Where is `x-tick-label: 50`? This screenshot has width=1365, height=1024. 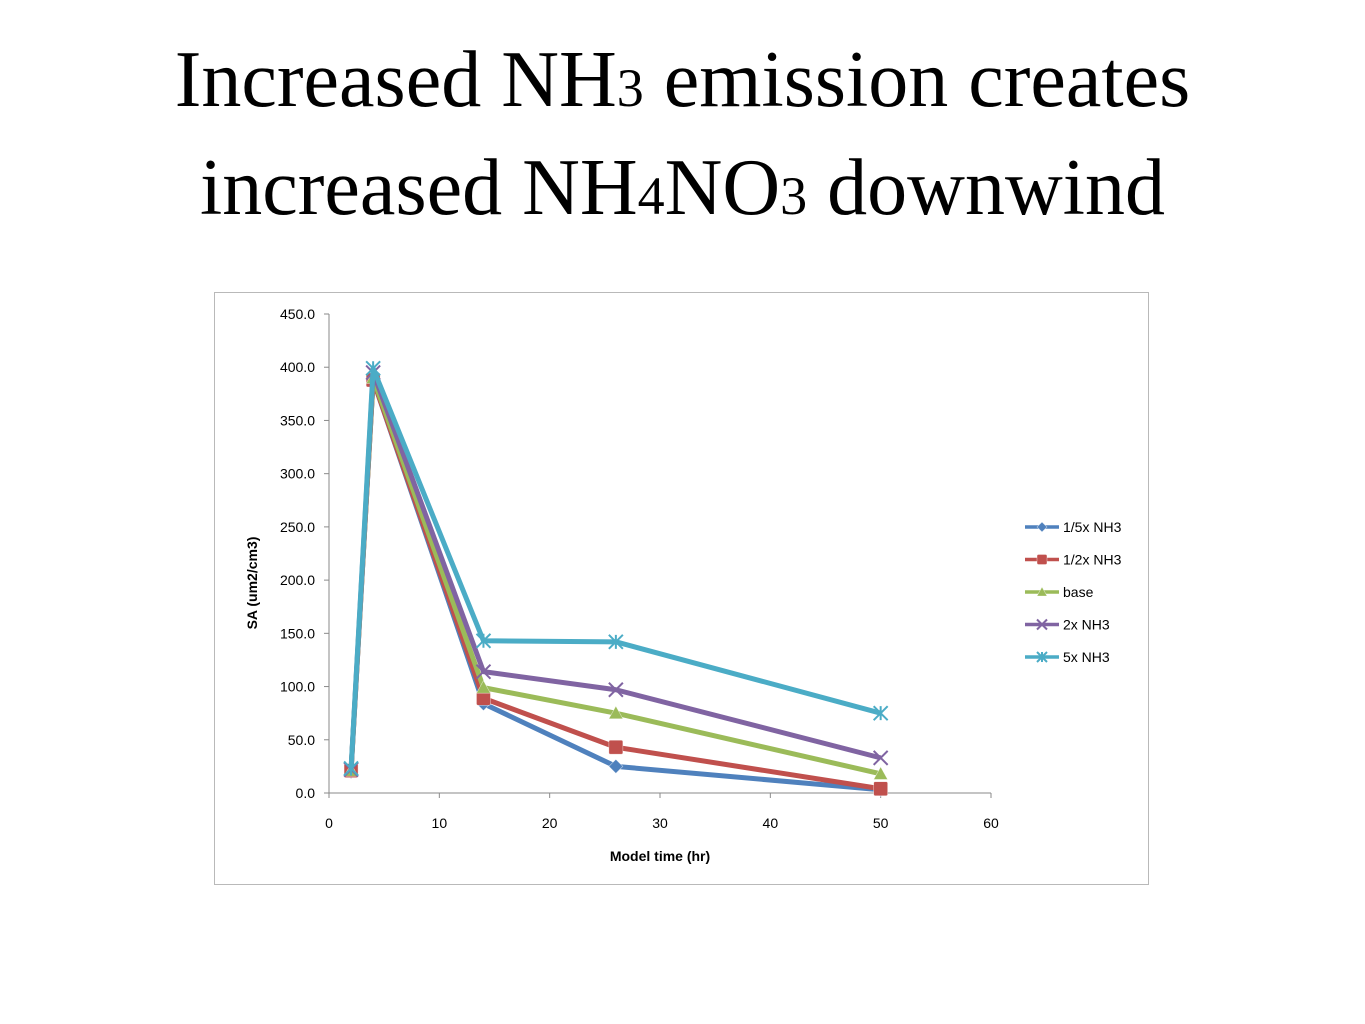
x-tick-label: 50 is located at coordinates (881, 823).